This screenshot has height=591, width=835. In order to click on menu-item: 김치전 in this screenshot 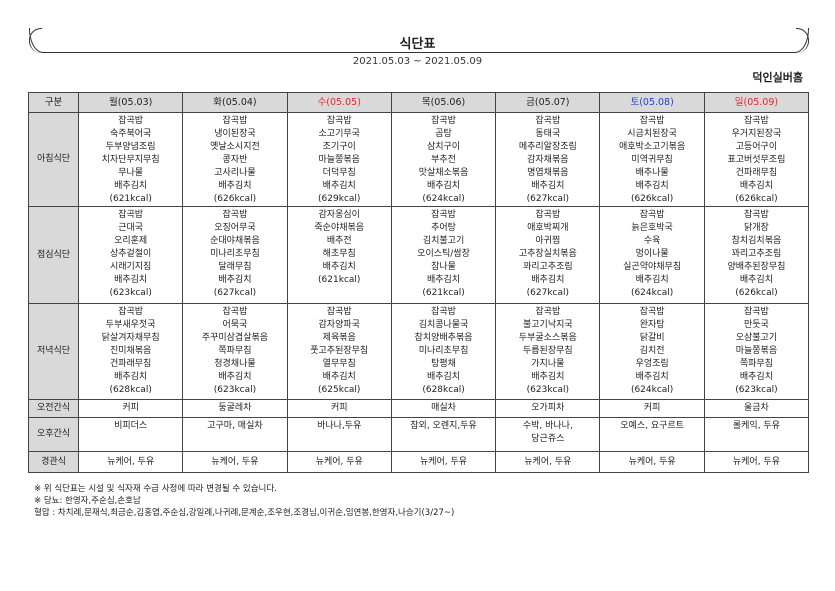, I will do `click(652, 351)`.